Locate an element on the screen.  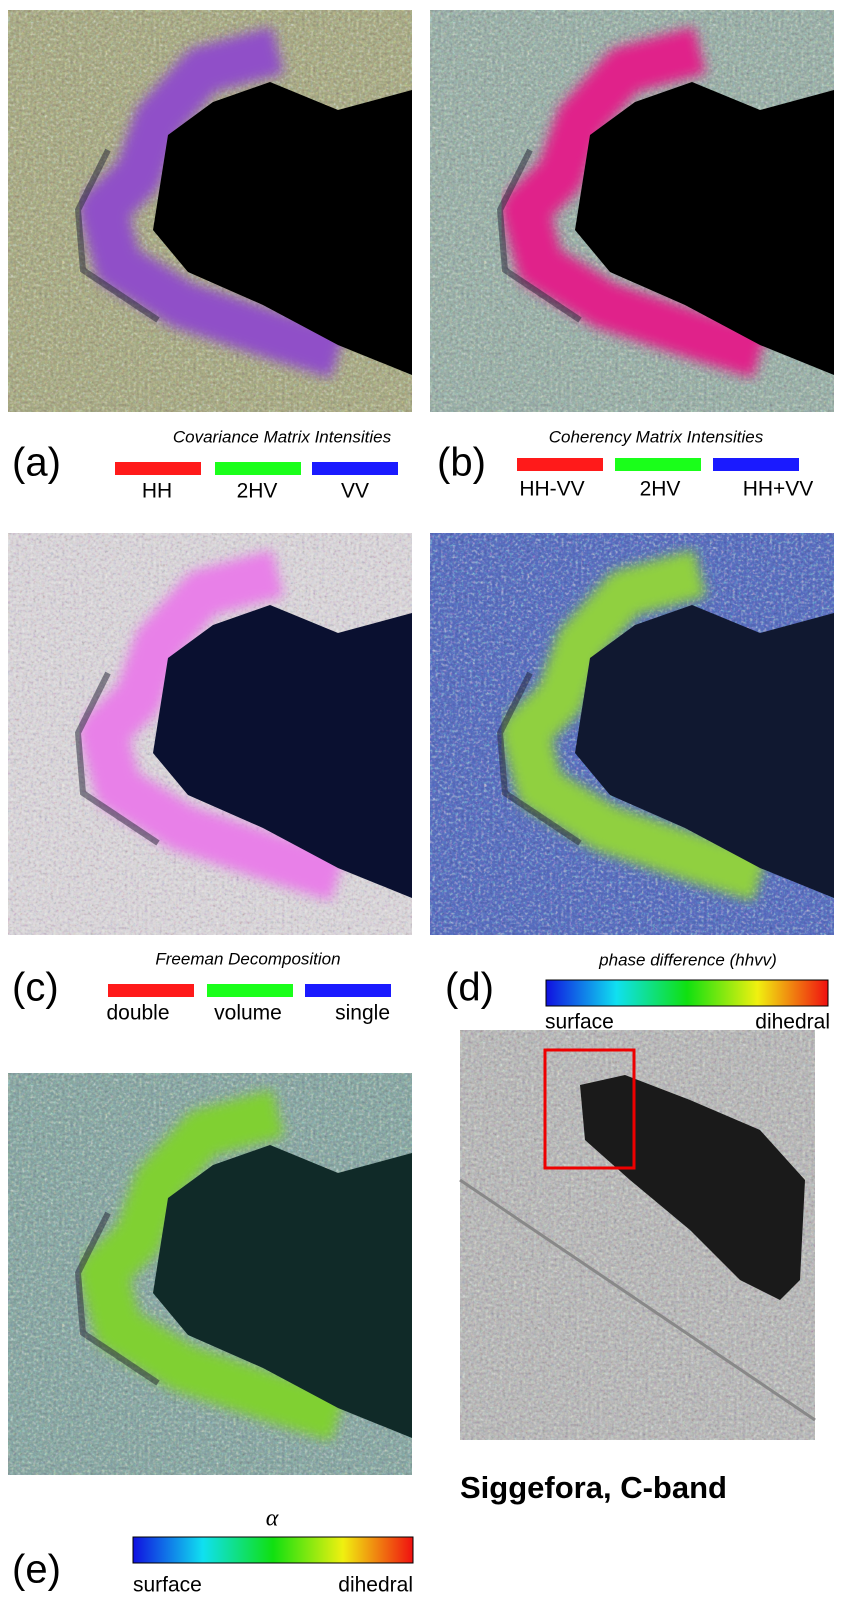
panel-title: Covariance Matrix Intensities is located at coordinates (282, 436).